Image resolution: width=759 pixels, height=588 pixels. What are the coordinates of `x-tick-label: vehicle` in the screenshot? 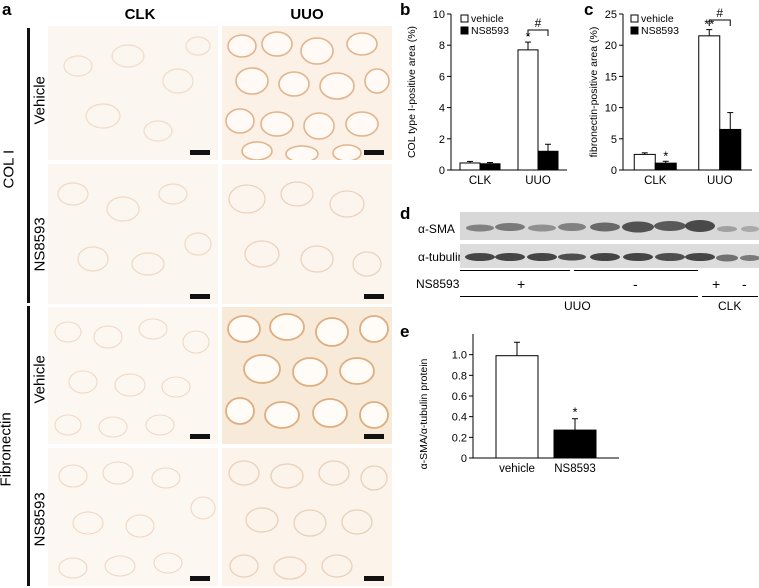 It's located at (517, 469).